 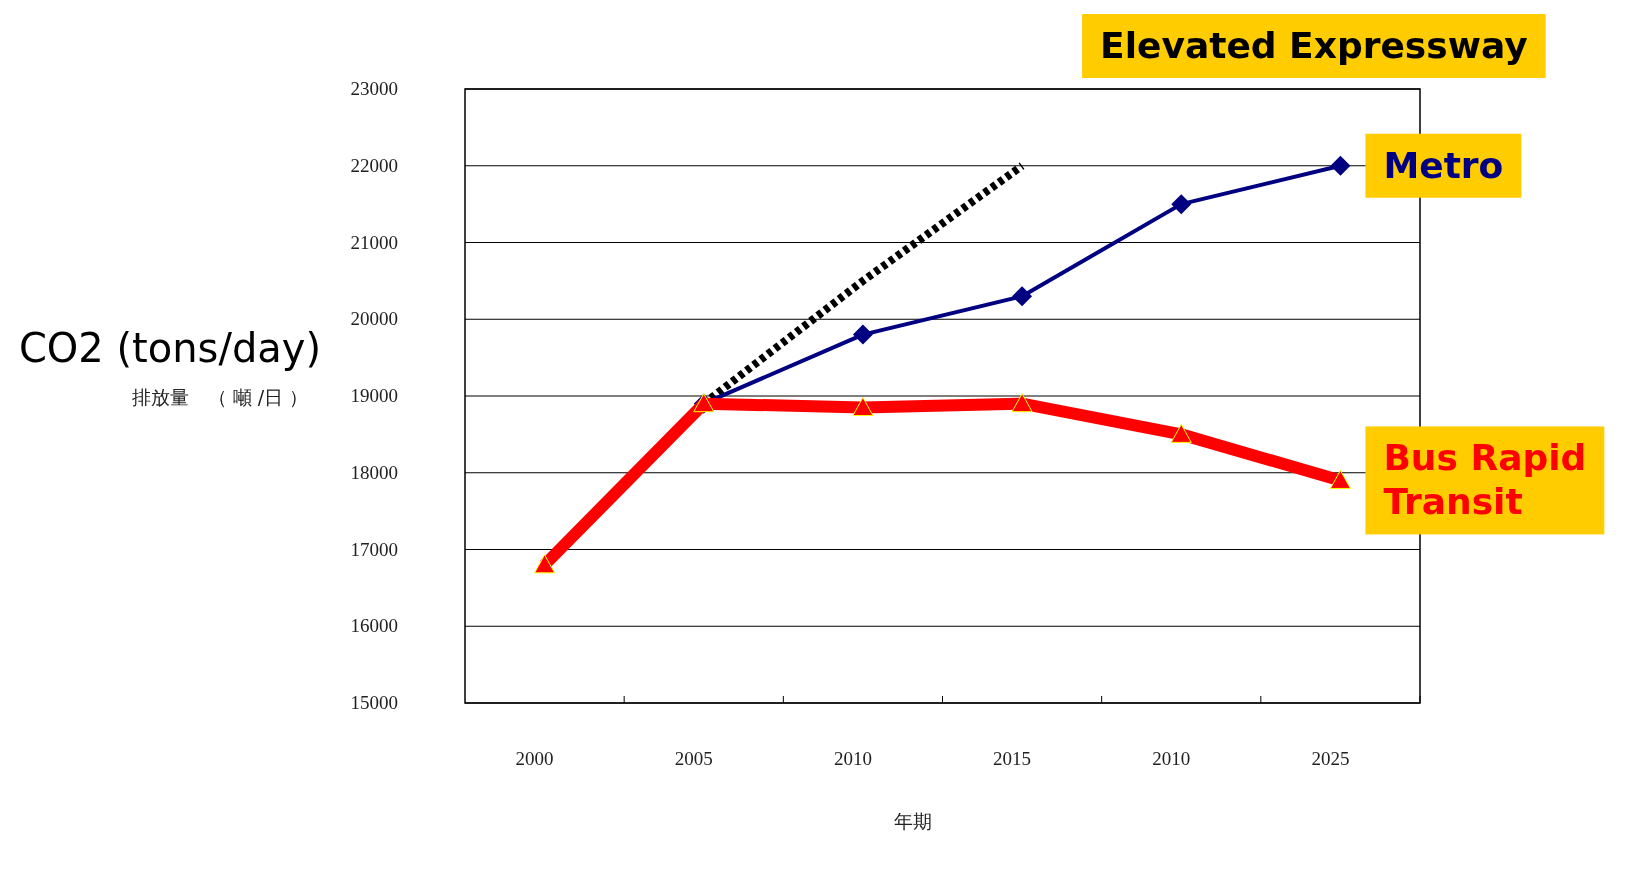 What do you see at coordinates (374, 88) in the screenshot?
I see `y-tick-label: 23000` at bounding box center [374, 88].